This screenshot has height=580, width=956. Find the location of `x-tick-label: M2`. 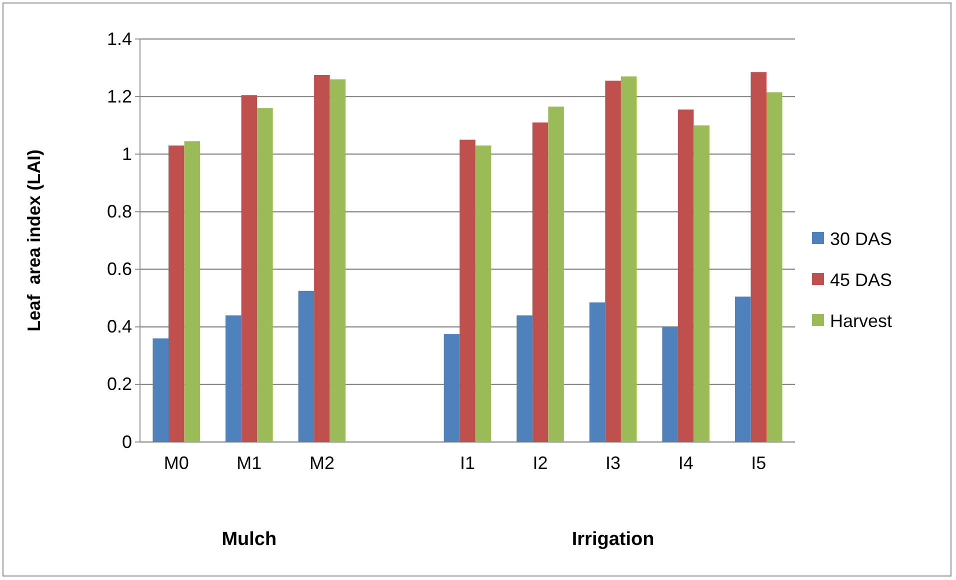

x-tick-label: M2 is located at coordinates (321, 462).